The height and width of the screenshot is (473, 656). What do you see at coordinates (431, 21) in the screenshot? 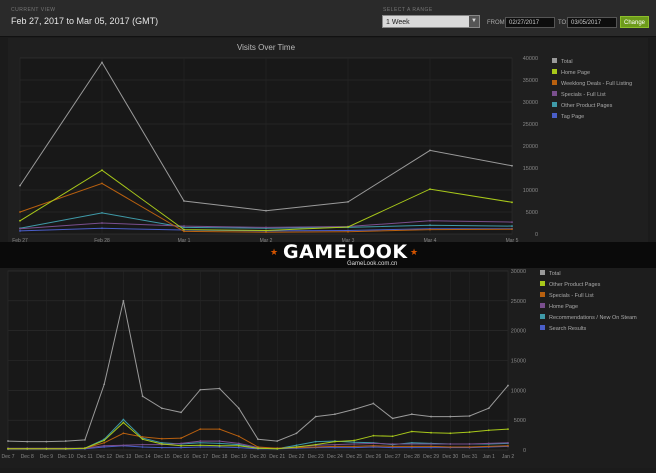
I see `range-select: 1 Week ▼` at bounding box center [431, 21].